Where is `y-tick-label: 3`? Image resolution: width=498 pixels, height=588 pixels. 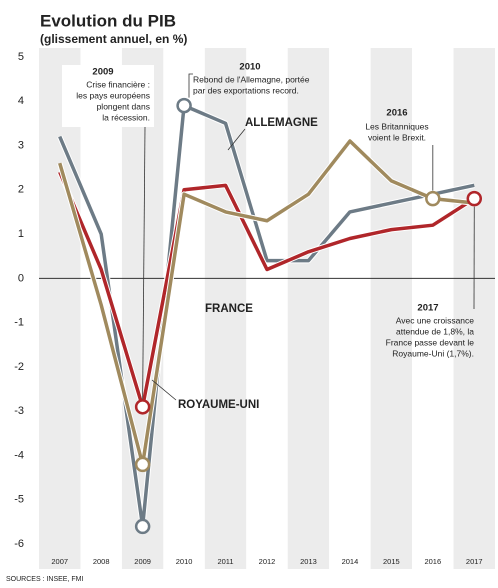
y-tick-label: 3 is located at coordinates (21, 145).